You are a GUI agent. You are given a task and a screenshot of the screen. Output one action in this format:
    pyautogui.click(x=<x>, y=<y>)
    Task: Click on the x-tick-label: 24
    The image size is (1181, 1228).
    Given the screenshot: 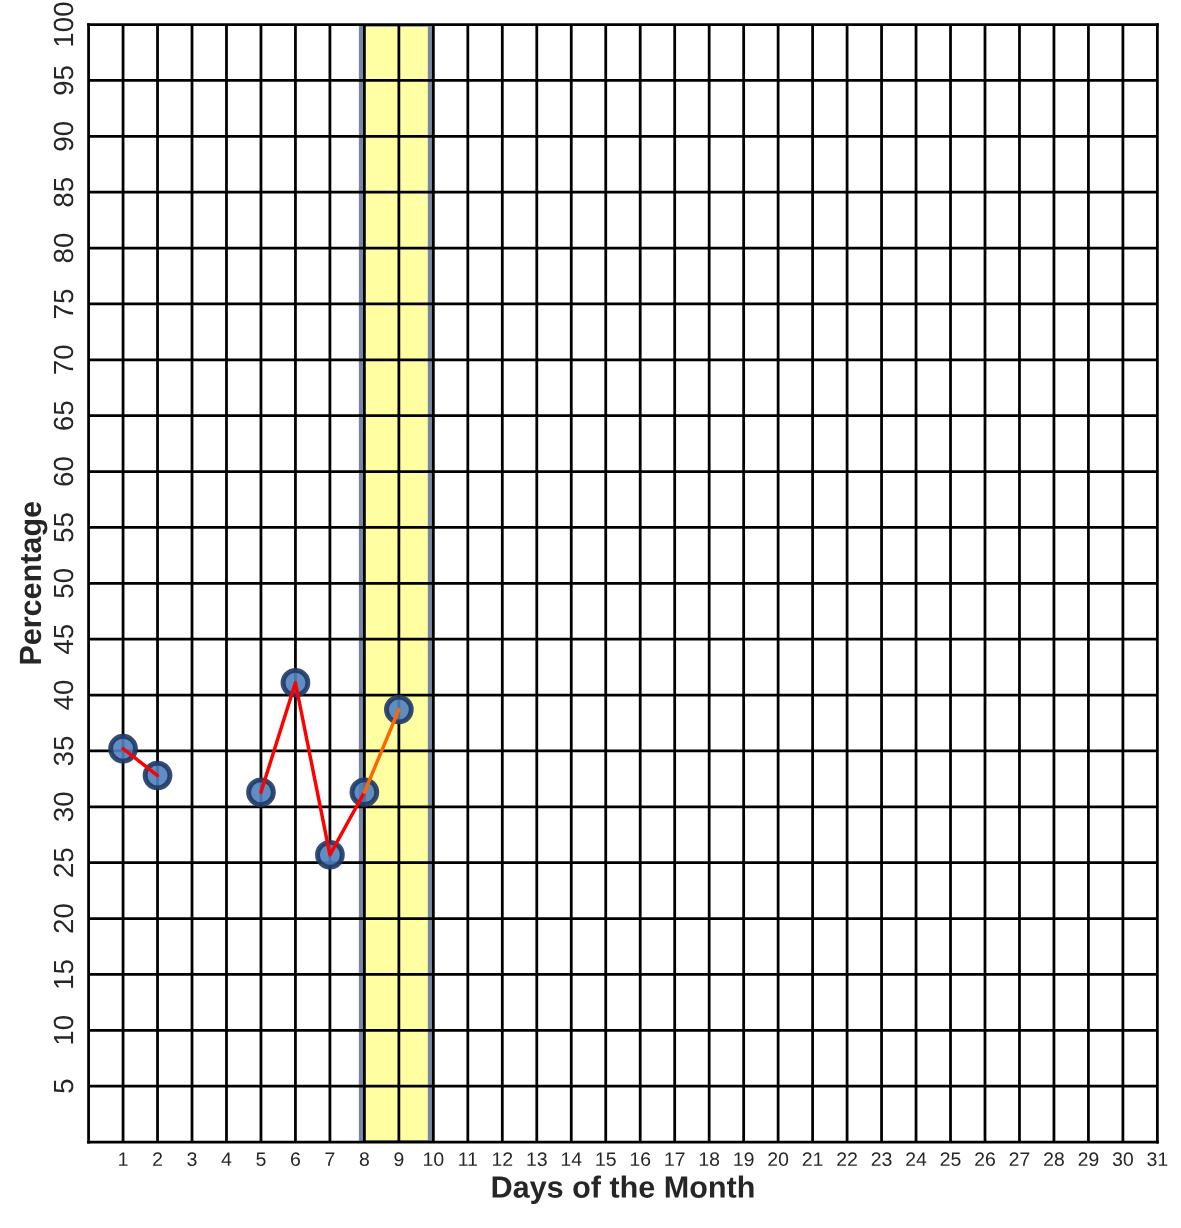 What is the action you would take?
    pyautogui.click(x=916, y=1159)
    